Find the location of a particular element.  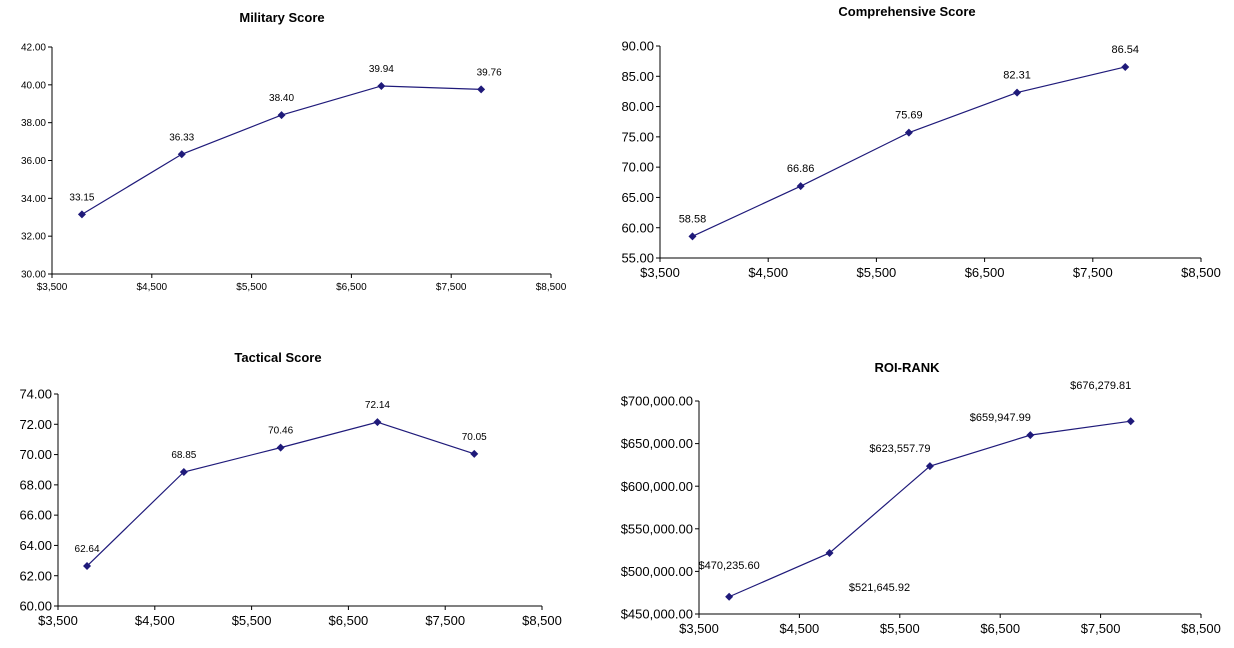

data-label: 68.85 is located at coordinates (183, 455).